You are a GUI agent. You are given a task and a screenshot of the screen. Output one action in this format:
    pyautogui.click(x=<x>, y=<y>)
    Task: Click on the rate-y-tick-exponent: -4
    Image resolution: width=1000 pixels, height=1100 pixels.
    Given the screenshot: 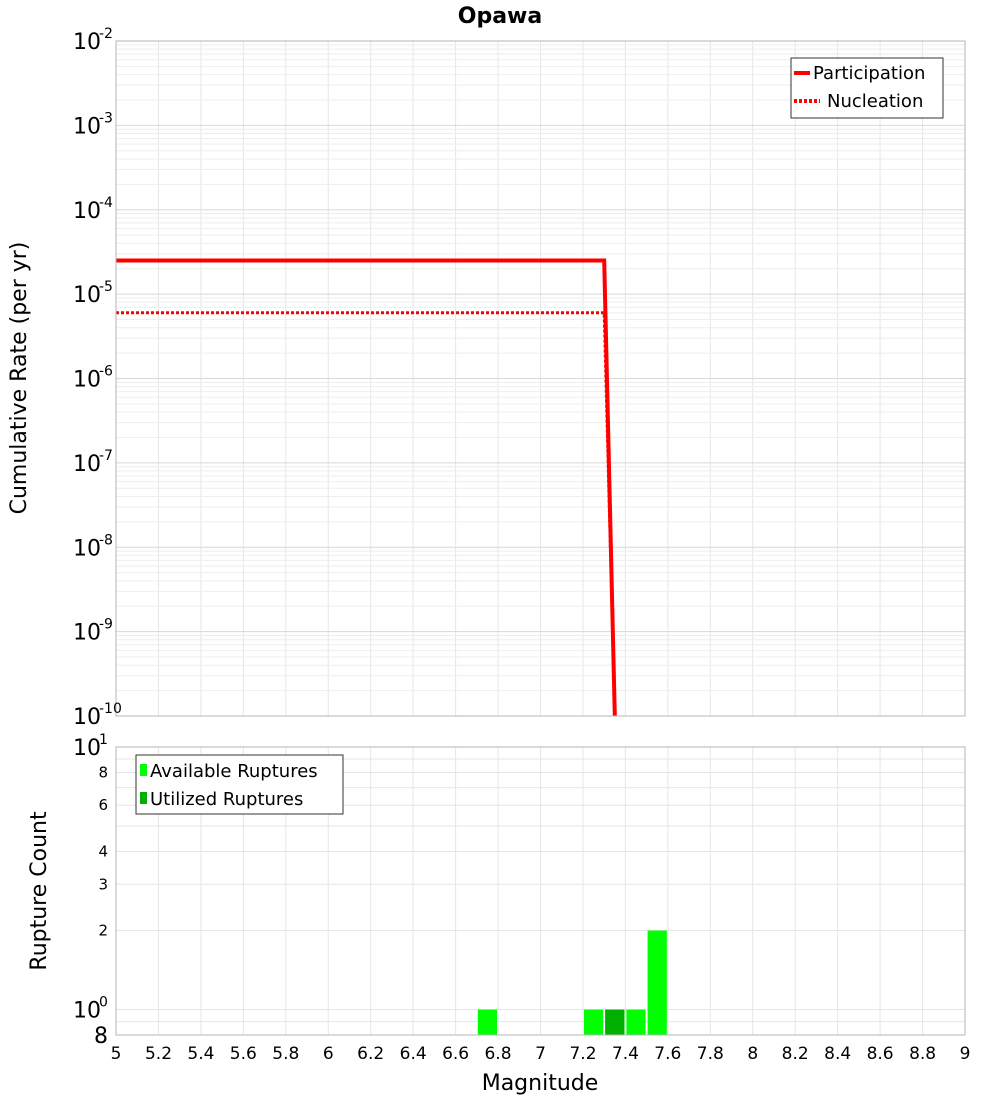 What is the action you would take?
    pyautogui.click(x=106, y=203)
    